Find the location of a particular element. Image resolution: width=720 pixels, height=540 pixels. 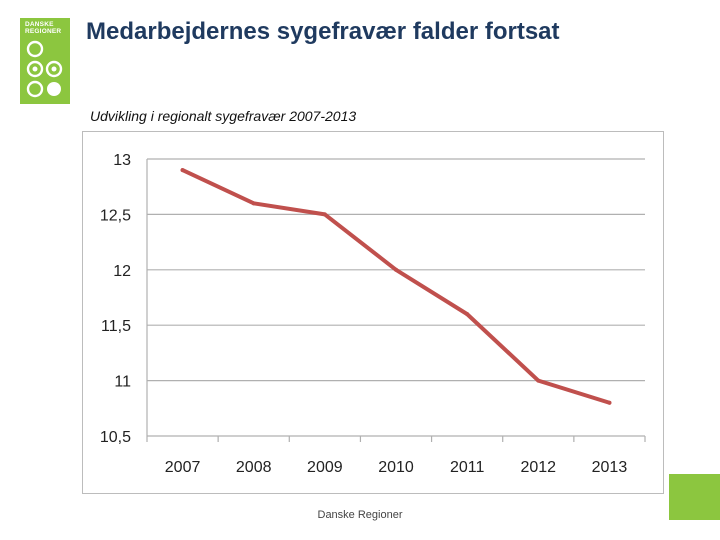

y-tick-label: 12,5 is located at coordinates (115, 215).